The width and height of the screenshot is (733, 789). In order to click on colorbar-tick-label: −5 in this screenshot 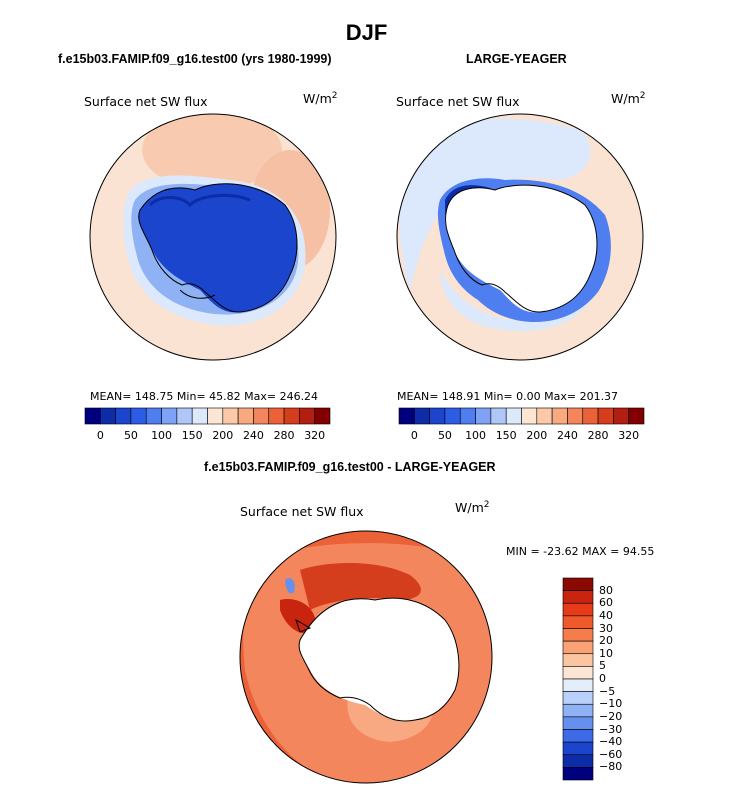, I will do `click(607, 691)`.